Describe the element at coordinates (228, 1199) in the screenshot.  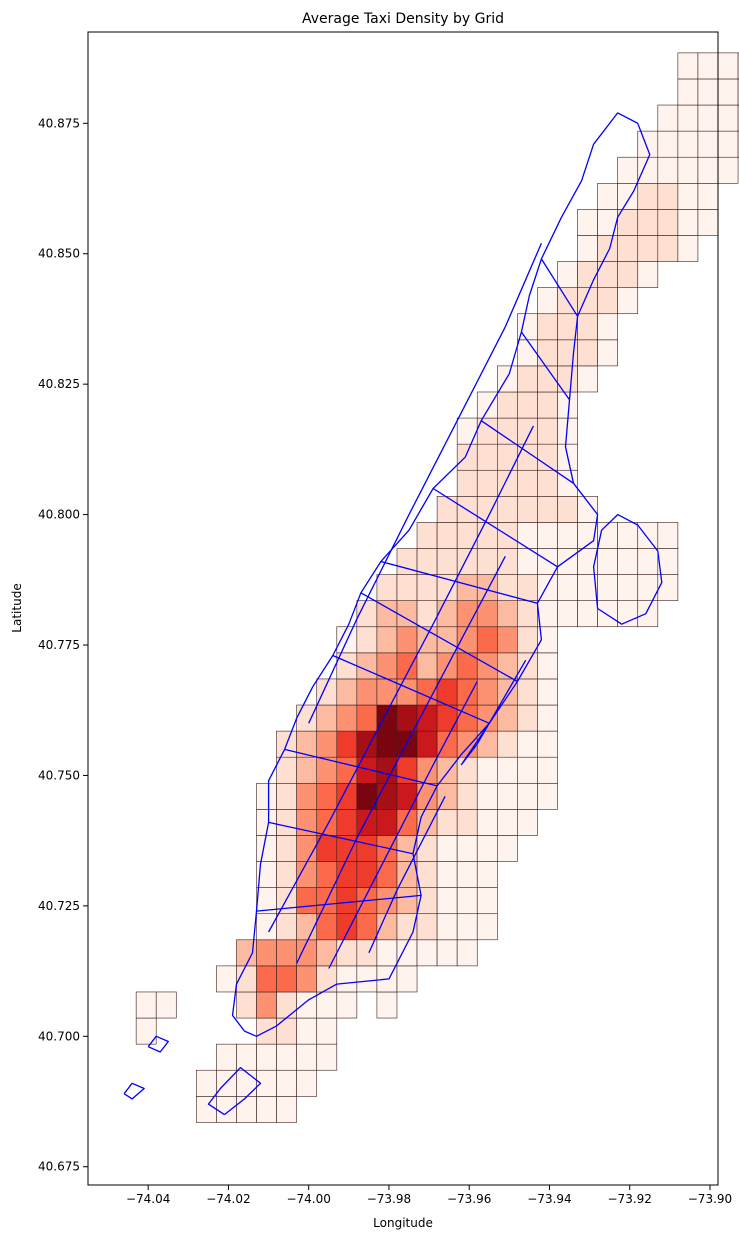
I see `x-tick-label: −74.02` at that location.